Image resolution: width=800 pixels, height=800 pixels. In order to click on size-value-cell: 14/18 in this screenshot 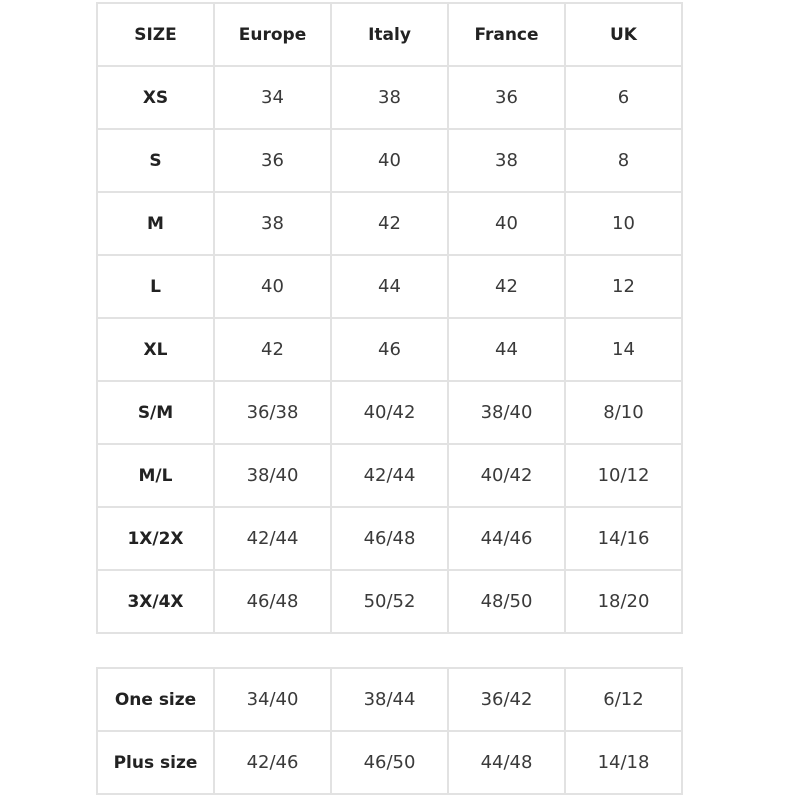, I will do `click(623, 762)`.